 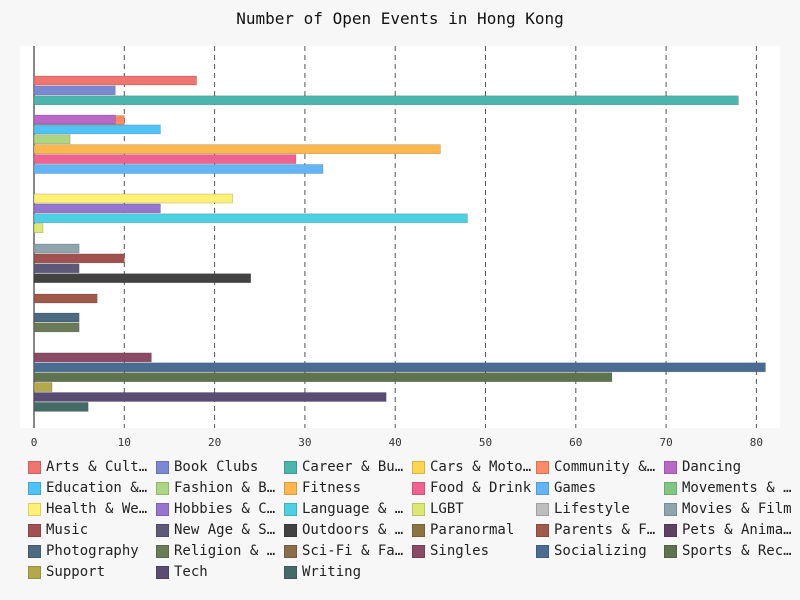 What do you see at coordinates (481, 488) in the screenshot?
I see `legend-label: Food & Drink` at bounding box center [481, 488].